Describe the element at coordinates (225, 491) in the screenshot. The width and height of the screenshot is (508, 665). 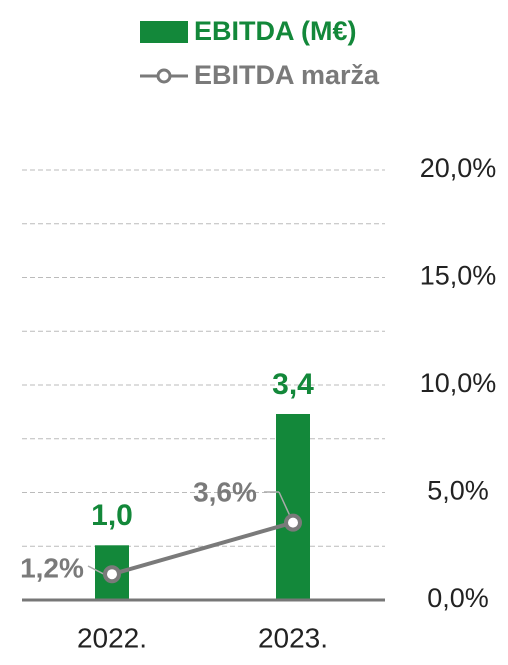
I see `line-value-label: 3,6%` at that location.